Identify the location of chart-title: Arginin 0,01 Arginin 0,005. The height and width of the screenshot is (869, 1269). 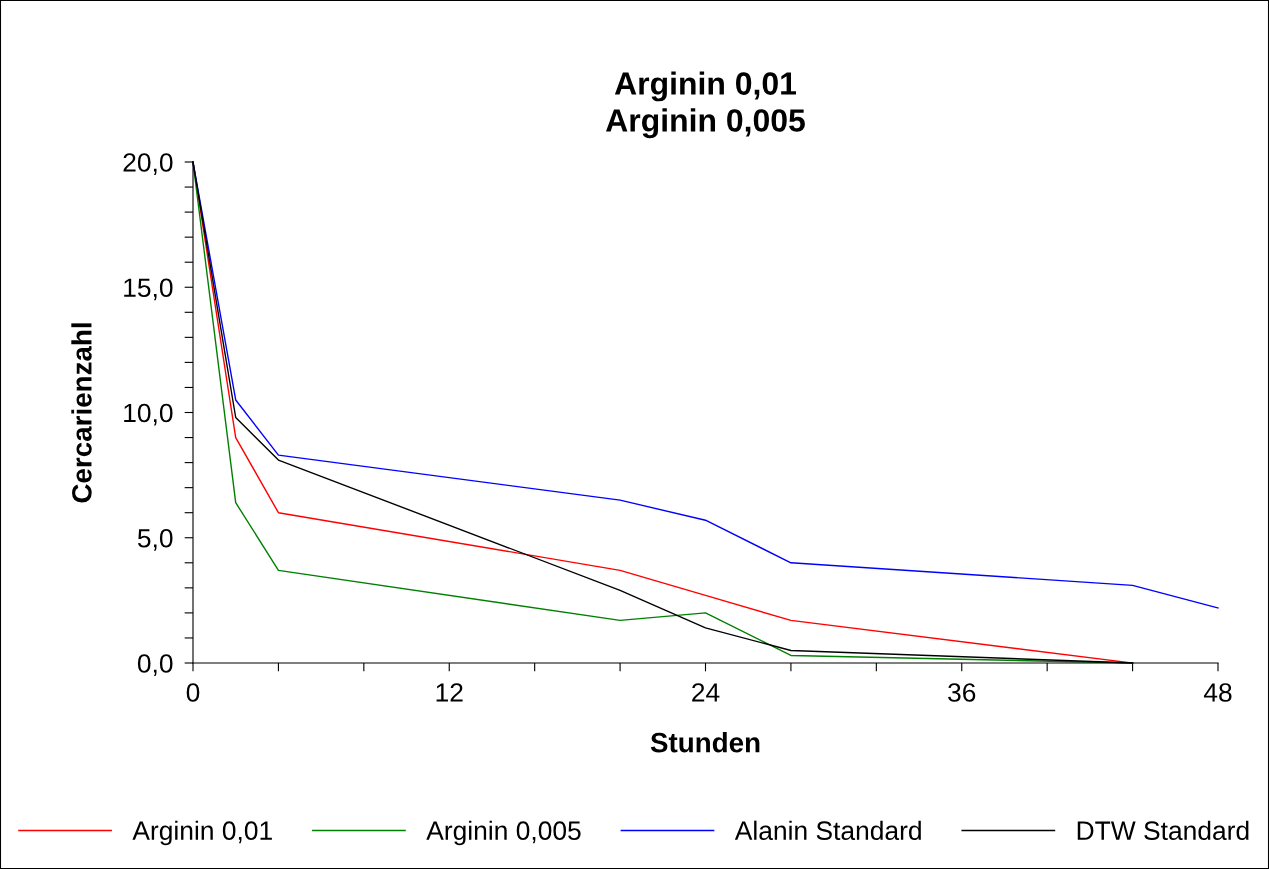
(705, 105).